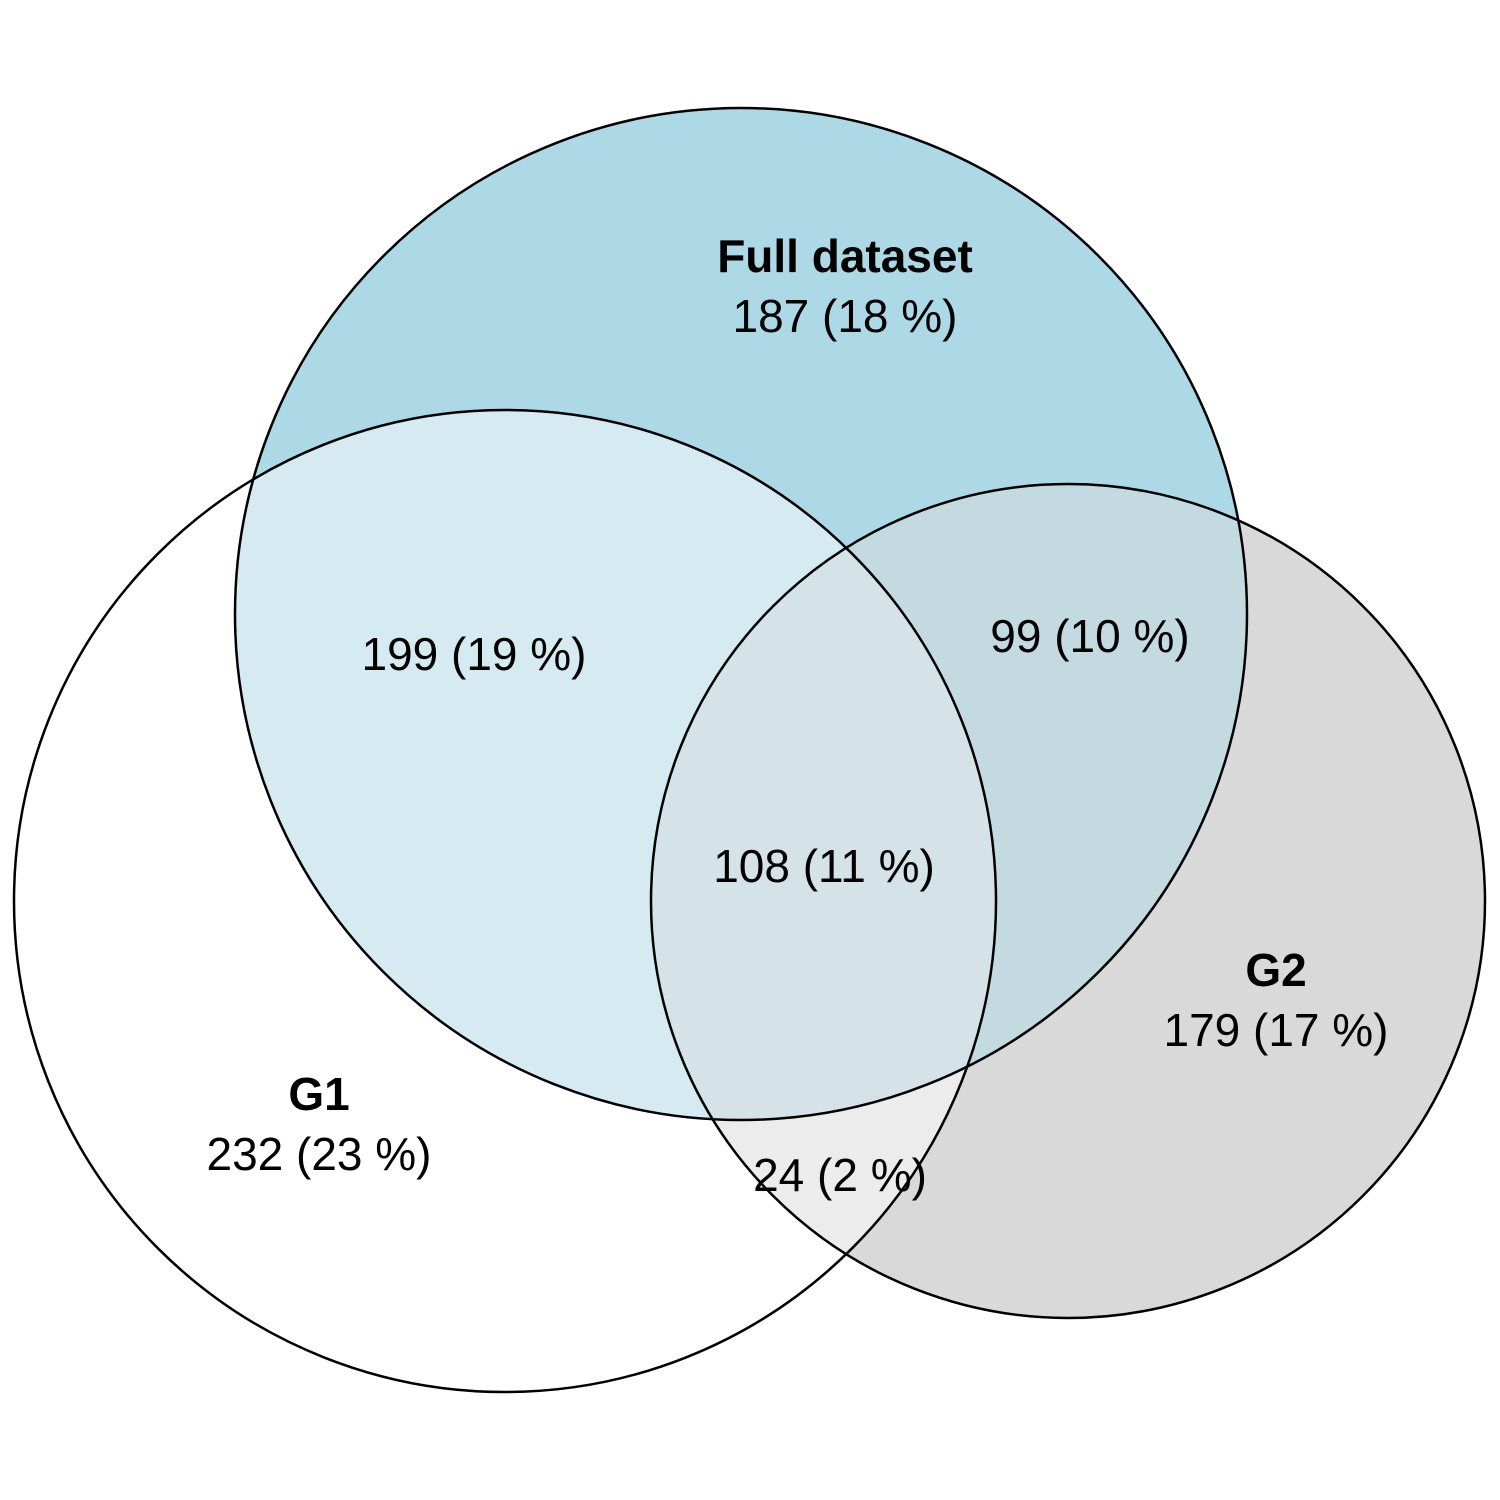  Describe the element at coordinates (845, 256) in the screenshot. I see `full-set-name: Full dataset` at that location.